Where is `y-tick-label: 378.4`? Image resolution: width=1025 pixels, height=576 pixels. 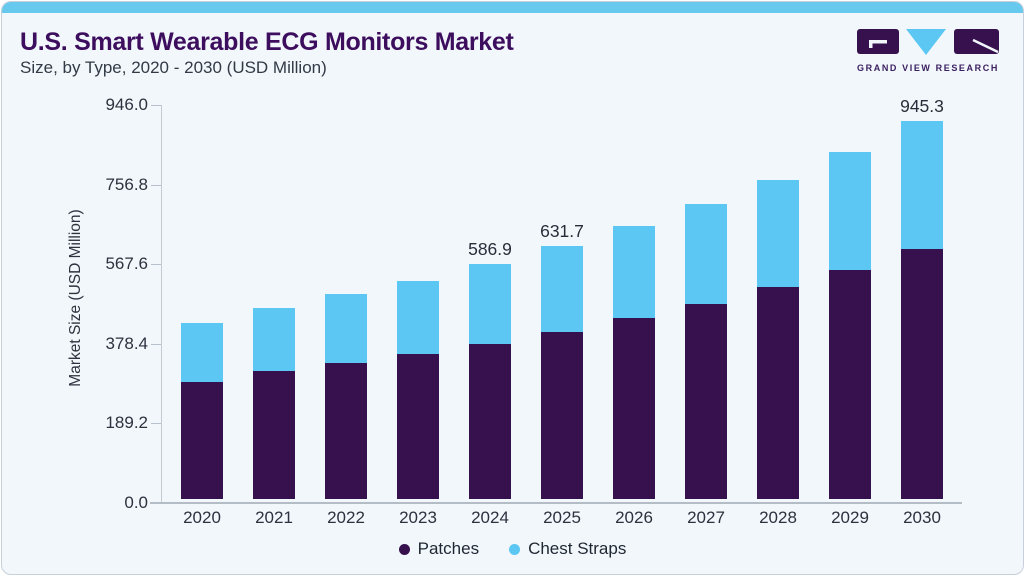
y-tick-label: 378.4 is located at coordinates (126, 343).